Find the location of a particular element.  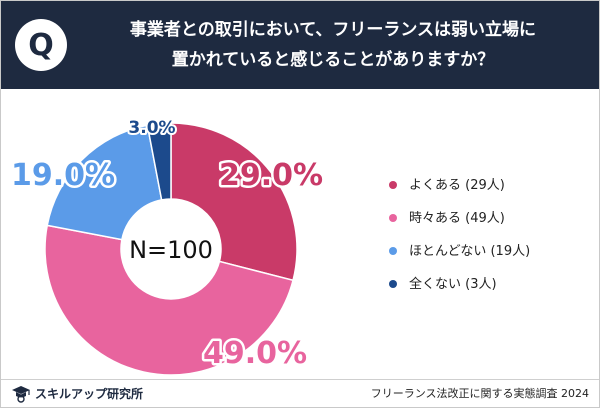

legend-item-often: よくある (29人) is located at coordinates (489, 185).